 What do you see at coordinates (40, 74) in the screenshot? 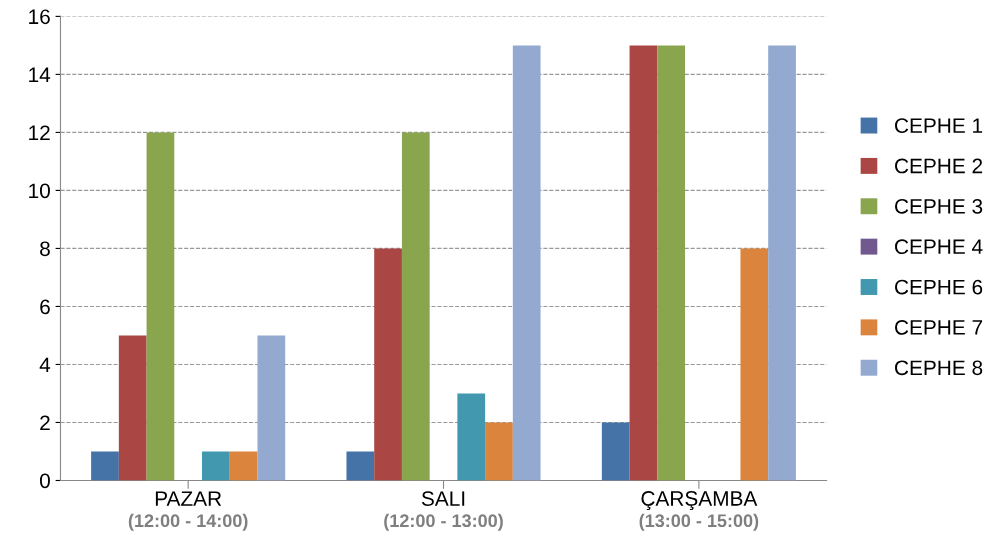
I see `y-tick-label: 14` at bounding box center [40, 74].